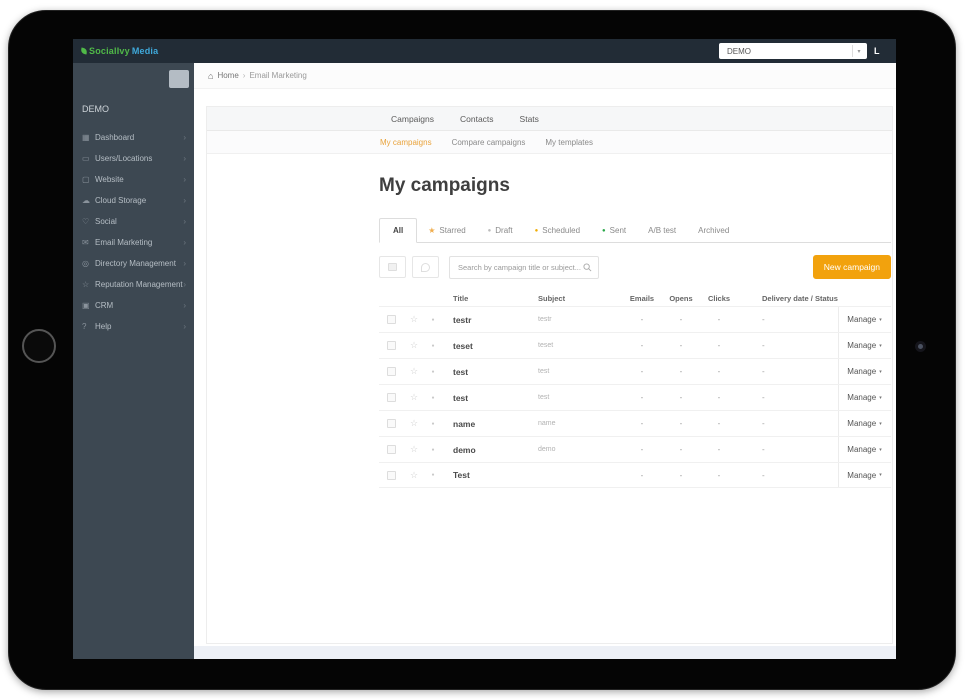  Describe the element at coordinates (714, 230) in the screenshot. I see `filter-archived: Archived` at that location.